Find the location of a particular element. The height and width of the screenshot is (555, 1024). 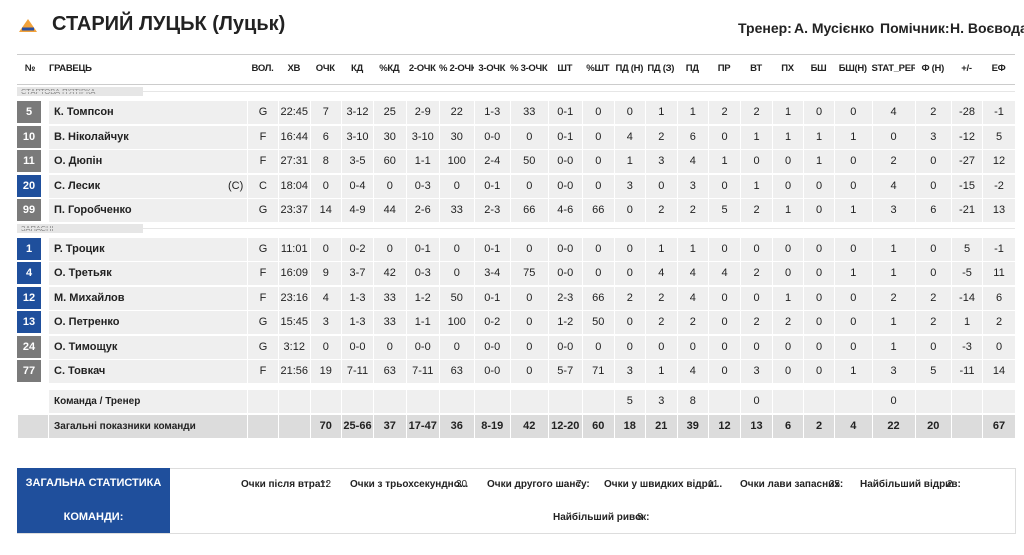

stat-cell: 0-1 is located at coordinates (491, 186).